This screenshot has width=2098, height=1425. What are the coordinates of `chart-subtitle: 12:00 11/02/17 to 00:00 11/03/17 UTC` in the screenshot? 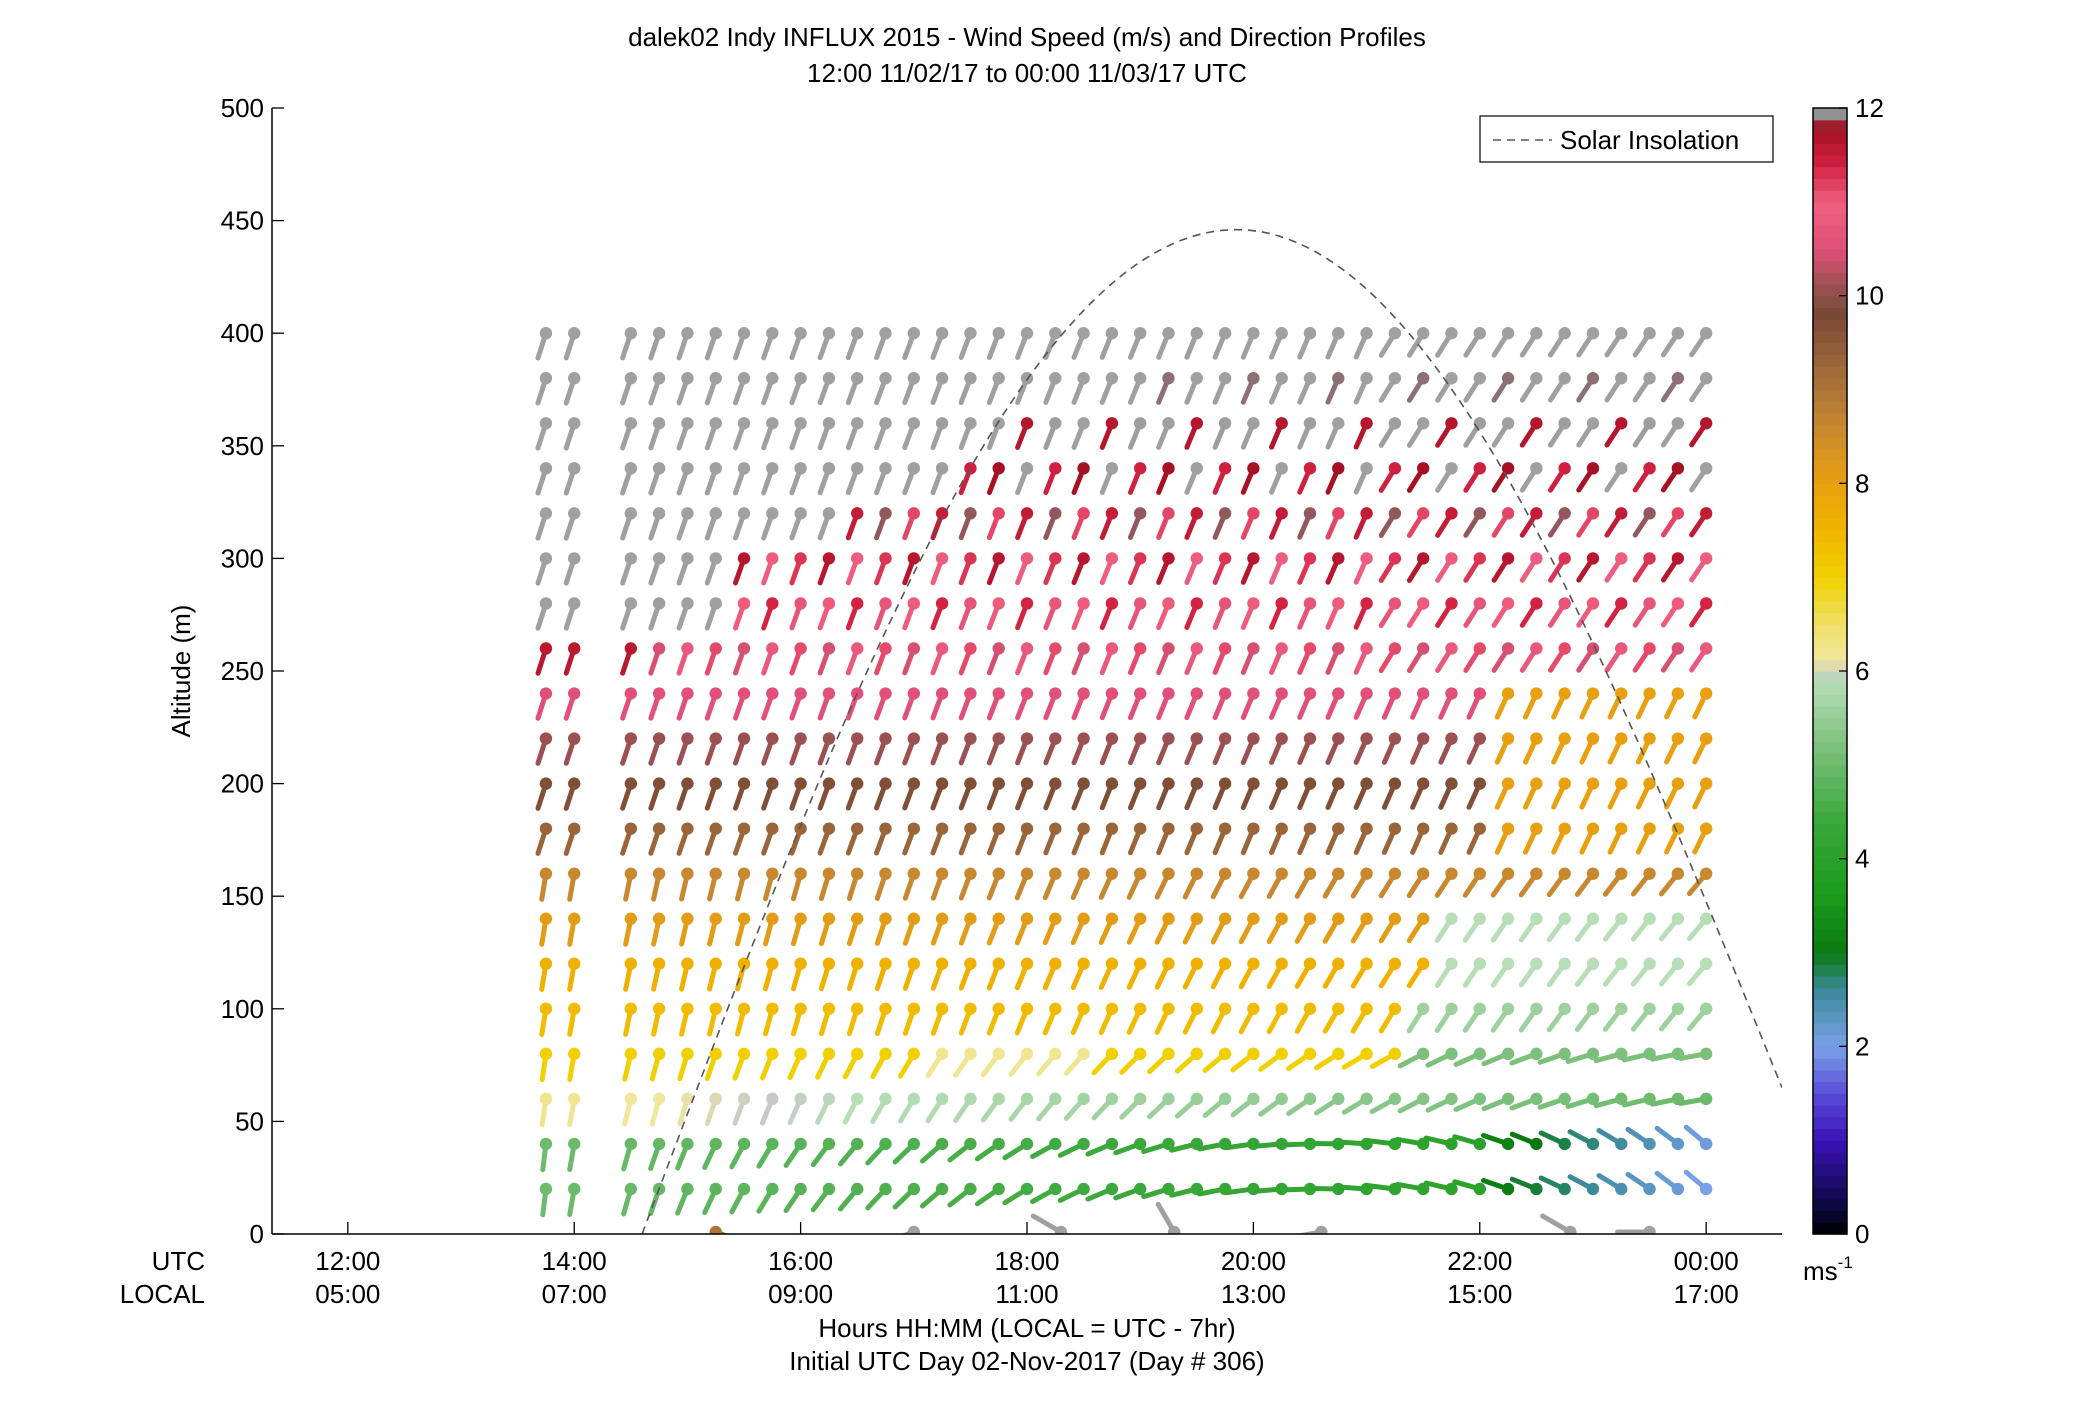 It's located at (1027, 73).